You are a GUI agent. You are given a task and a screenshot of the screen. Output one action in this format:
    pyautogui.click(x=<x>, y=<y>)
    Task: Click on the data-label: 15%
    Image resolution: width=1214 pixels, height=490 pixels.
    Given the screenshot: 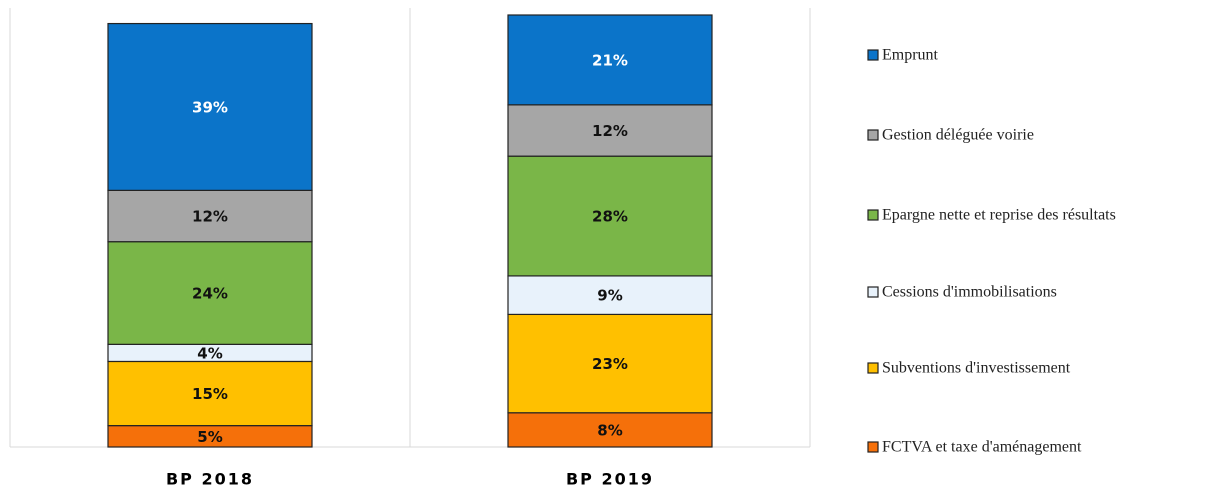 What is the action you would take?
    pyautogui.click(x=210, y=394)
    